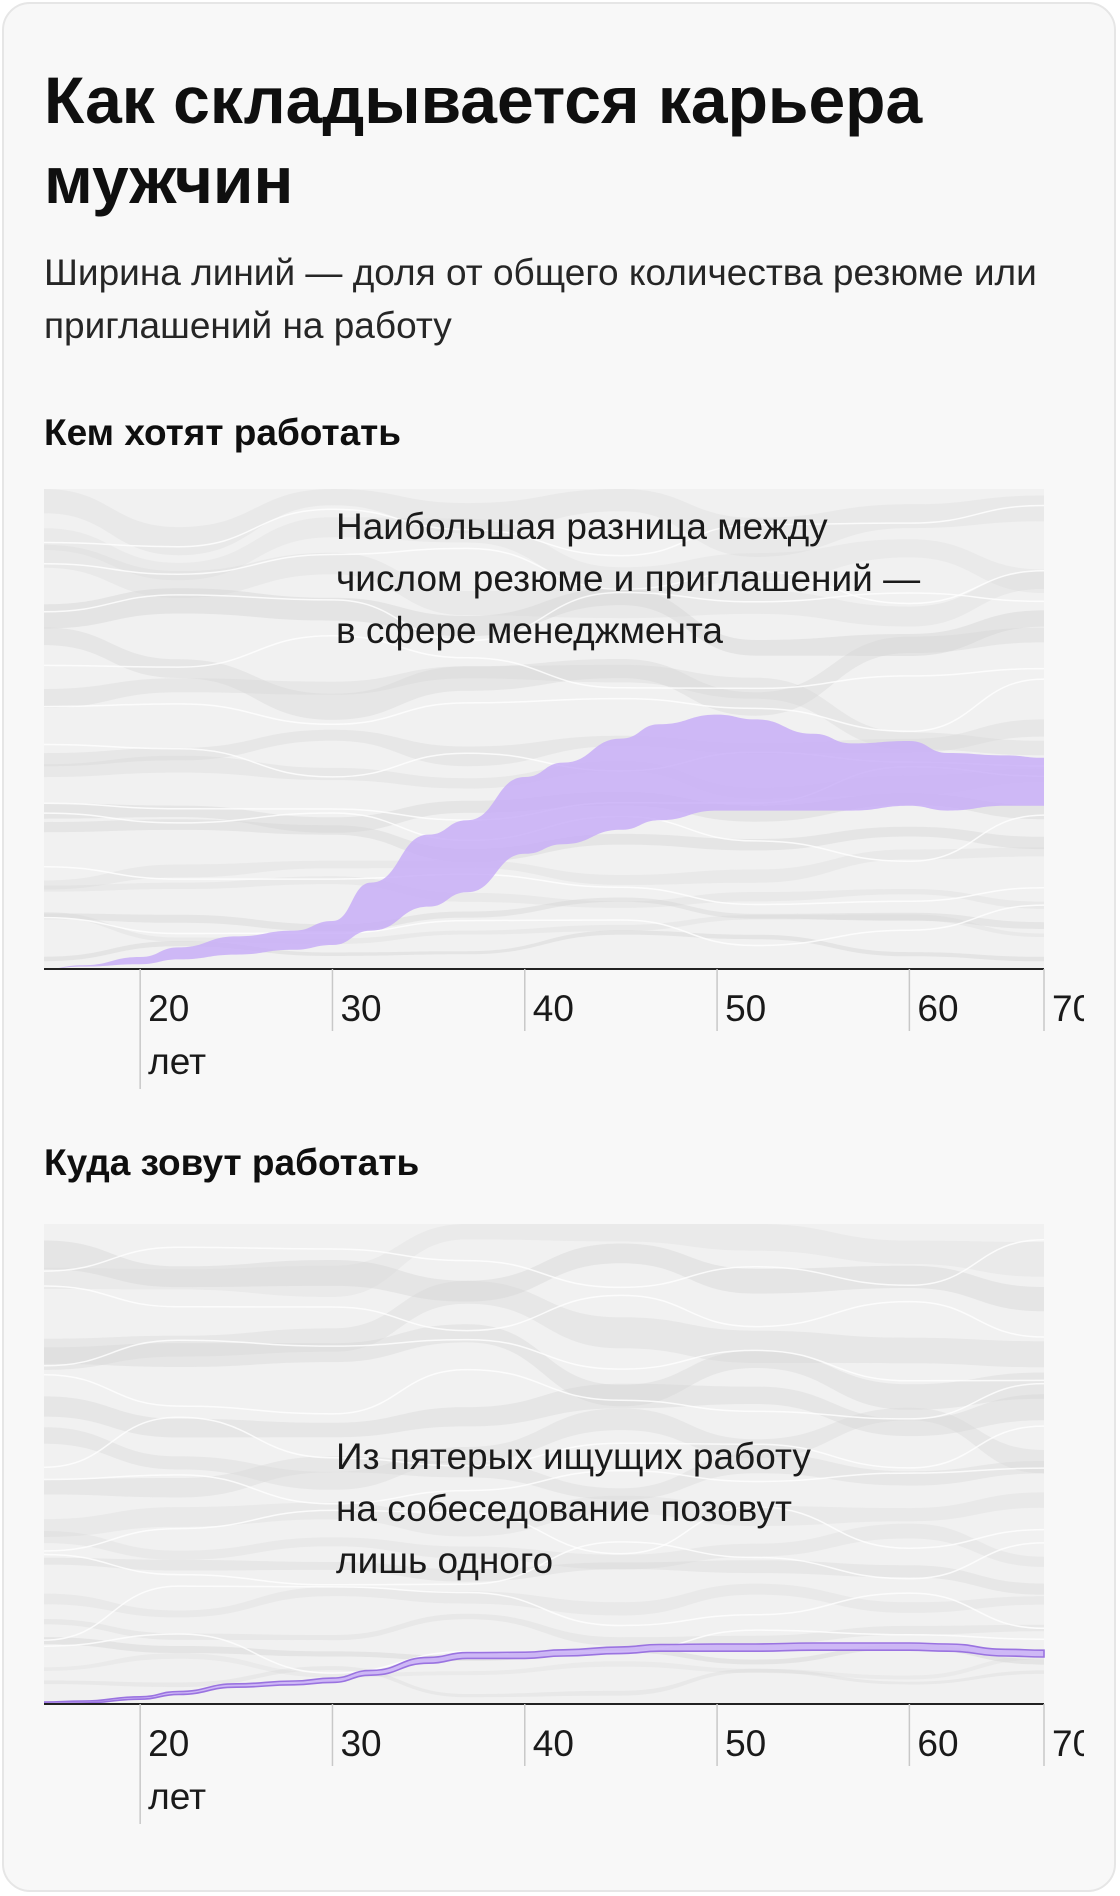  What do you see at coordinates (573, 1456) in the screenshot?
I see `chart-annotation-line: Из пятерых ищущих работу` at bounding box center [573, 1456].